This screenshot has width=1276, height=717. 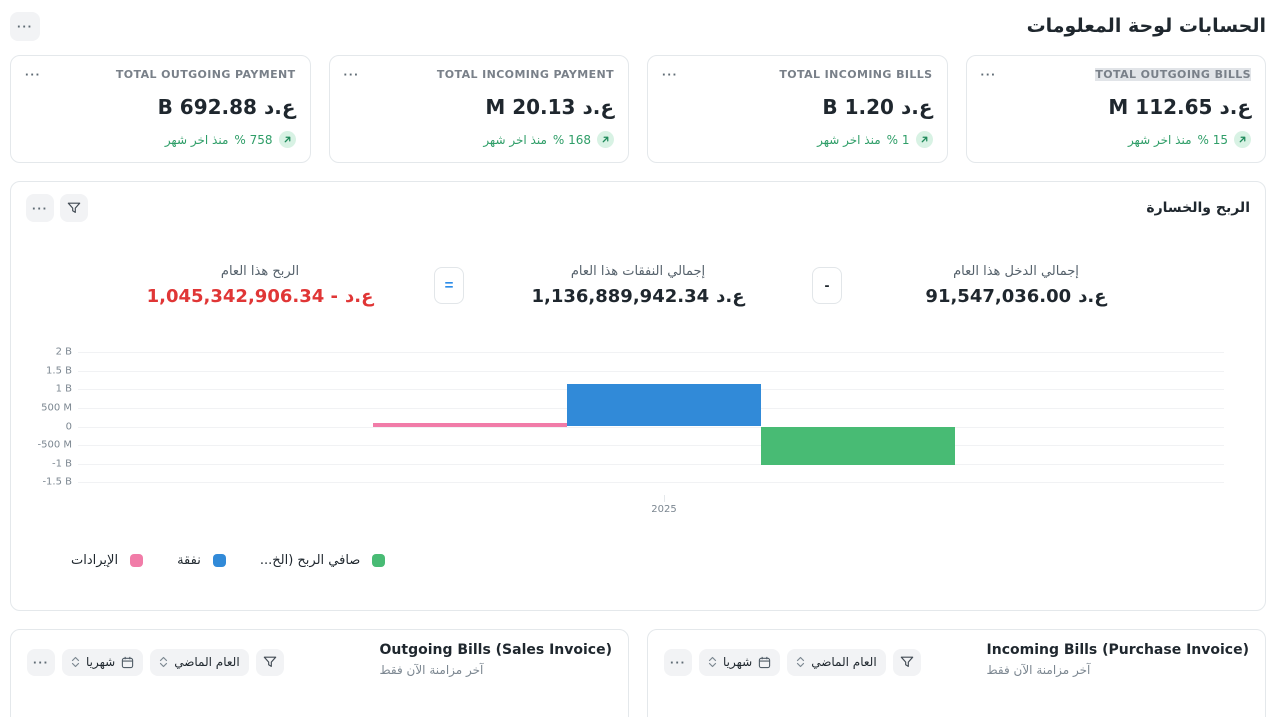 I want to click on chart-filter-button, so click(x=74, y=208).